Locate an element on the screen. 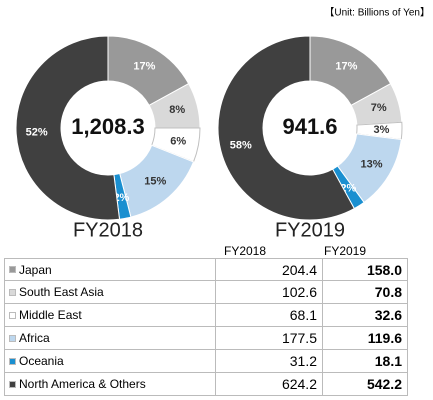 Image resolution: width=433 pixels, height=400 pixels. row-name: Oceania is located at coordinates (41, 361).